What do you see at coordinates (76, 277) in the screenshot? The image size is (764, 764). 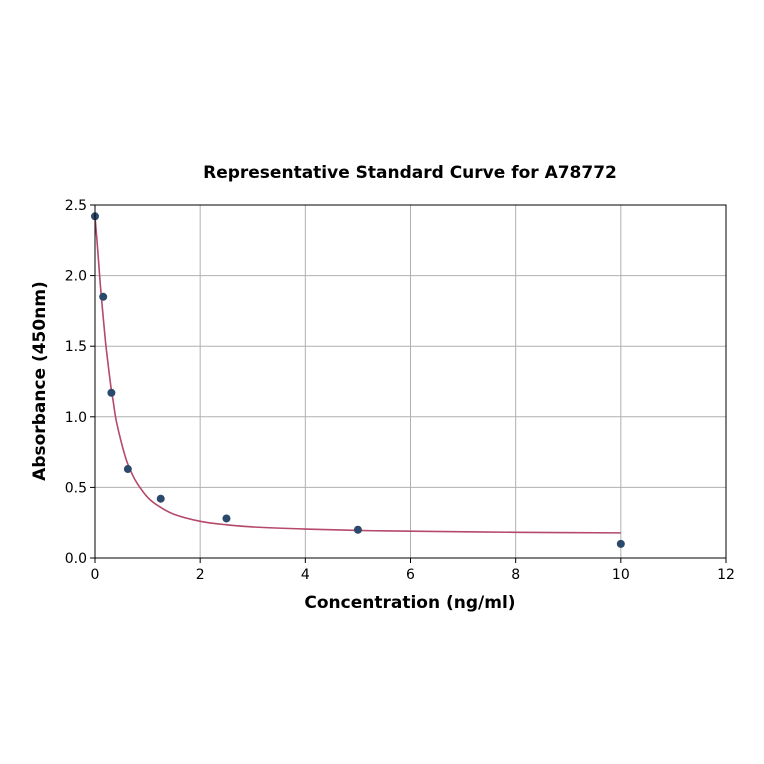 I see `y-tick-label: 2.0` at bounding box center [76, 277].